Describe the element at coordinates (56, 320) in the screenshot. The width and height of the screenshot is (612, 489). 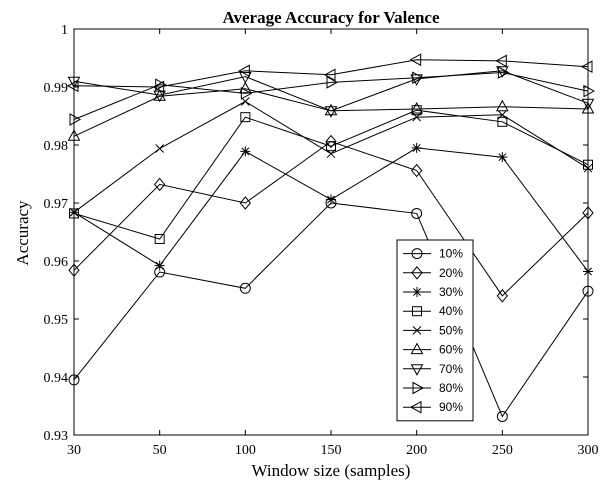
I see `y-tick-label: 0.95` at that location.